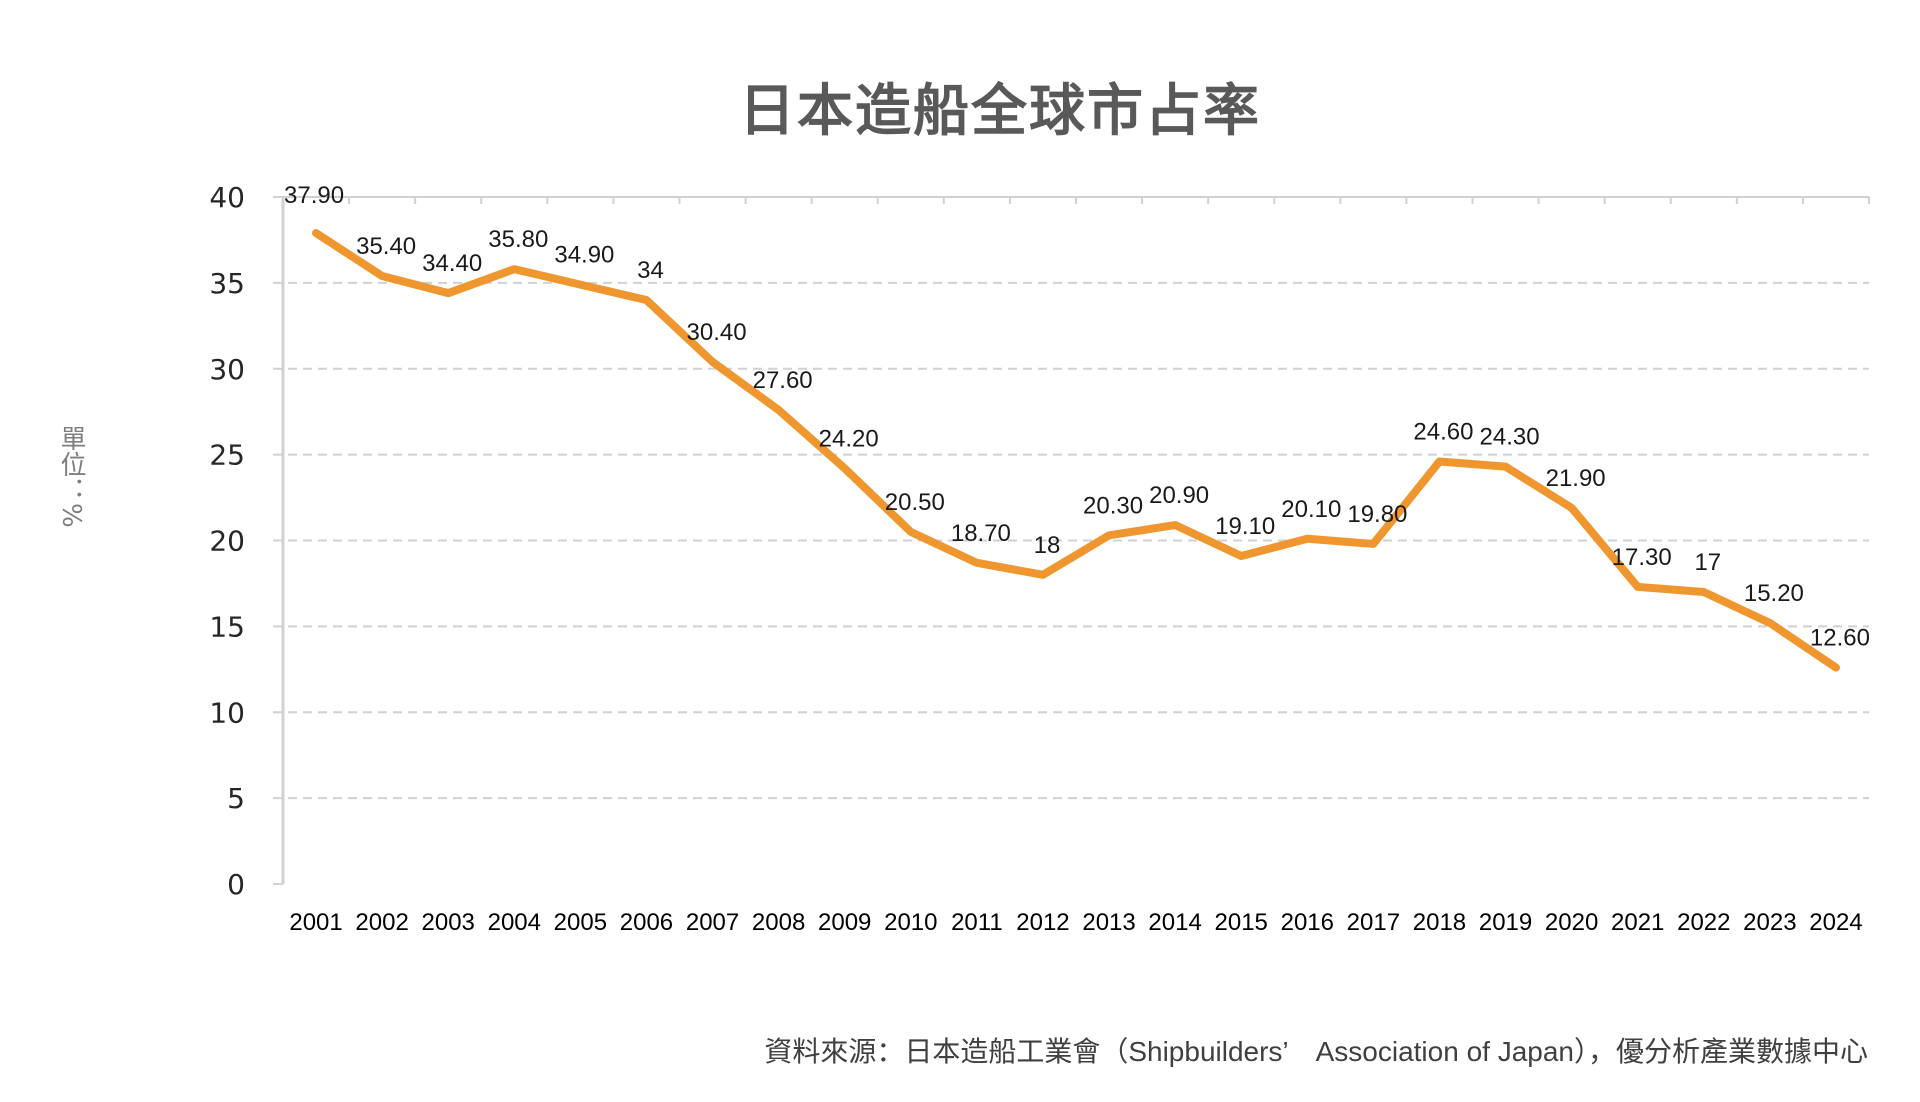  What do you see at coordinates (1774, 593) in the screenshot?
I see `data-label: 15.20` at bounding box center [1774, 593].